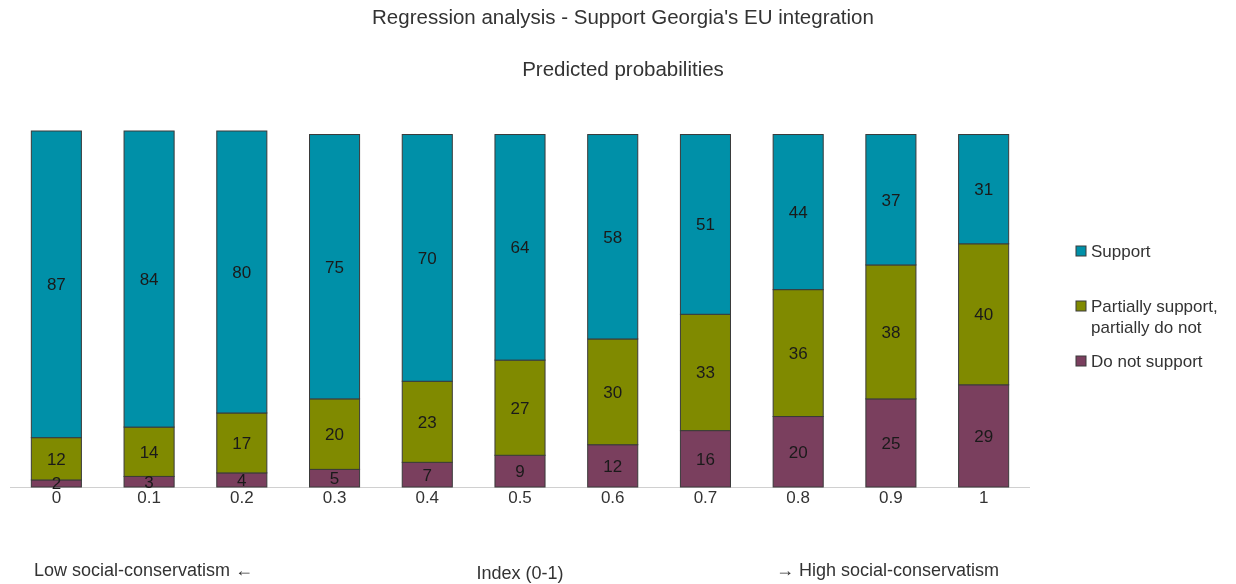 The width and height of the screenshot is (1236, 584). What do you see at coordinates (613, 392) in the screenshot?
I see `data-label: 30` at bounding box center [613, 392].